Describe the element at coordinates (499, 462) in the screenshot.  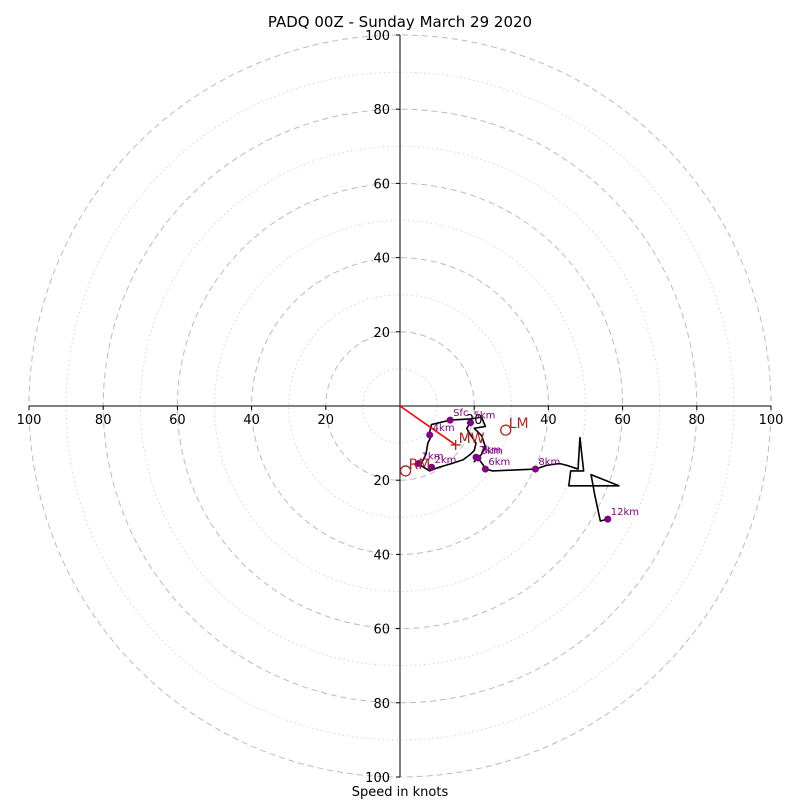
I see `height-marker-label: 6km` at that location.